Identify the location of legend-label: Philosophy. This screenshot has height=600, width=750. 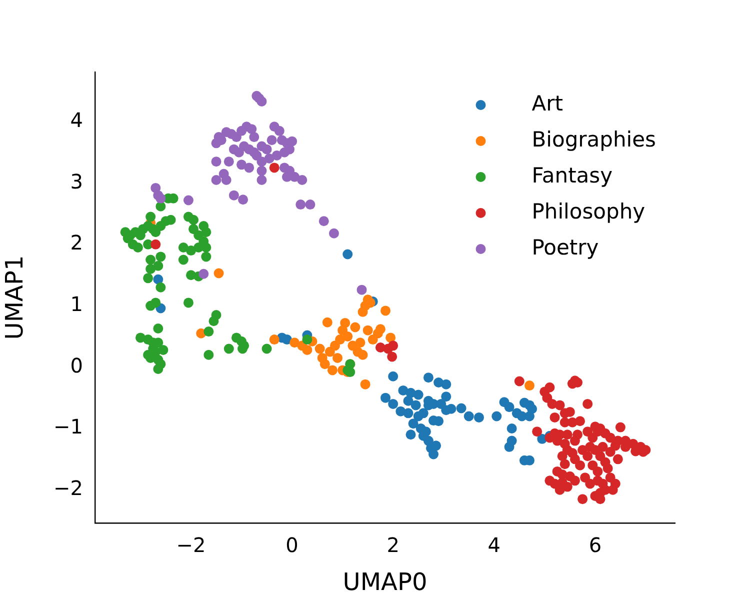
(589, 211).